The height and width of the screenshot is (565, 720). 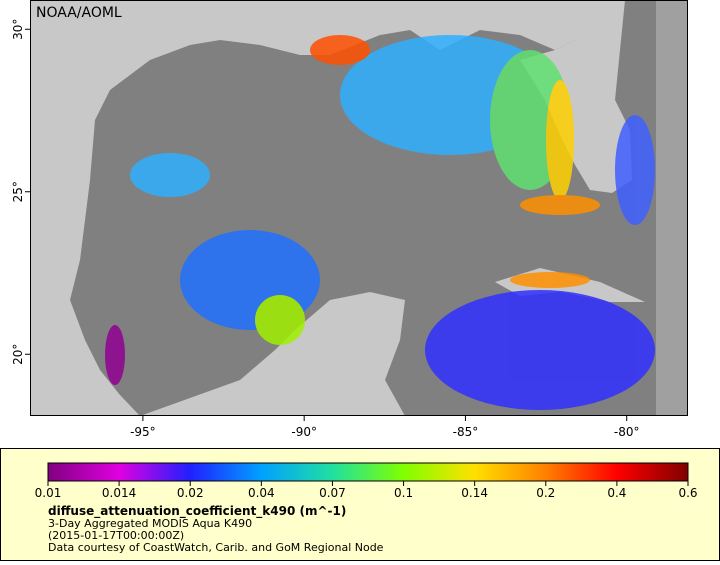 What do you see at coordinates (18, 29) in the screenshot?
I see `y-tick-label: 30°` at bounding box center [18, 29].